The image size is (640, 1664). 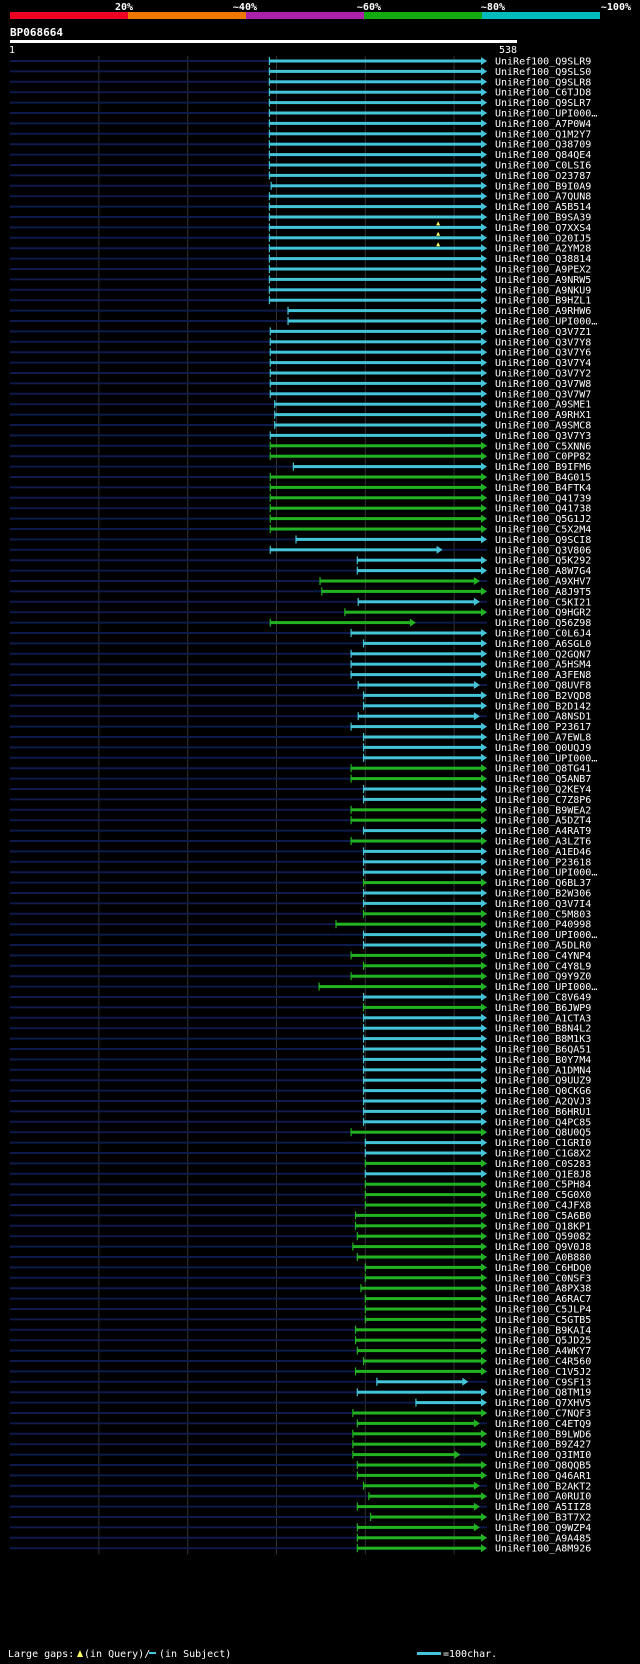 What do you see at coordinates (300, 998) in the screenshot?
I see `hit-row: UniRef100_C8V649` at bounding box center [300, 998].